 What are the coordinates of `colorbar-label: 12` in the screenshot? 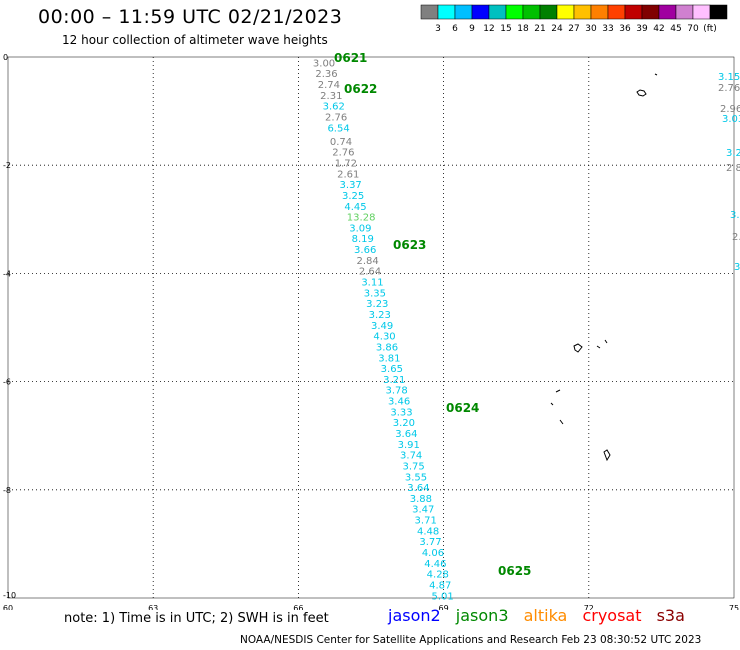 It's located at (488, 29).